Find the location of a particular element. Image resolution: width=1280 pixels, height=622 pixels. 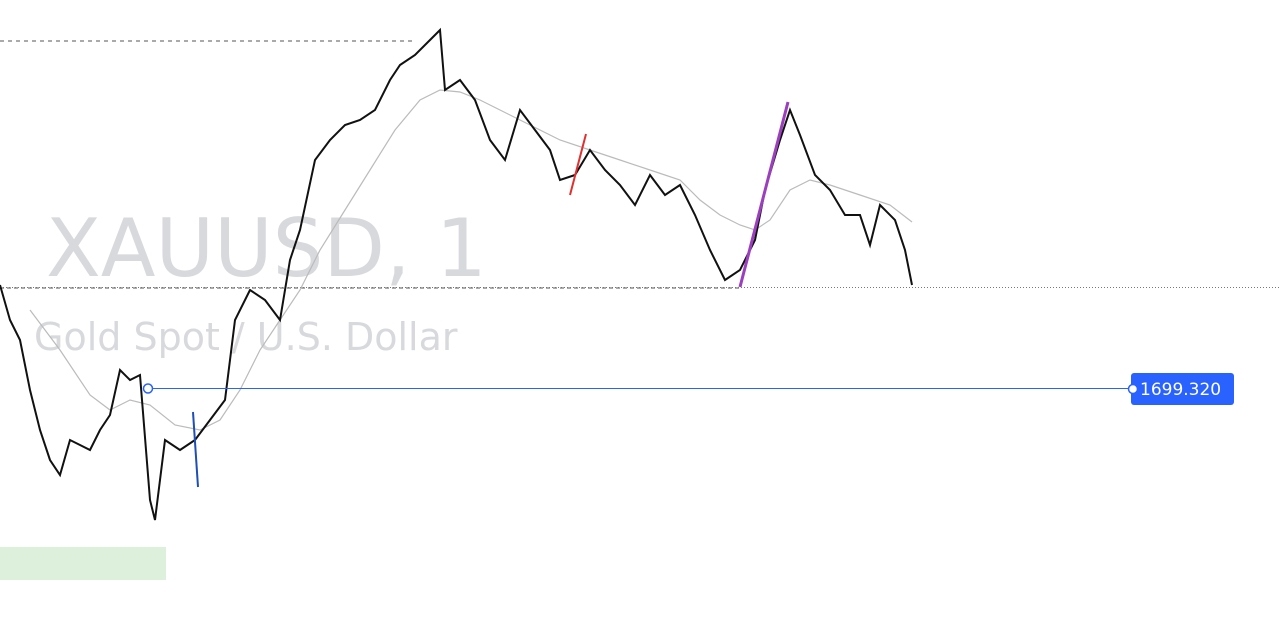

watermark-symbol: XAUUSD, 1 is located at coordinates (266, 248).